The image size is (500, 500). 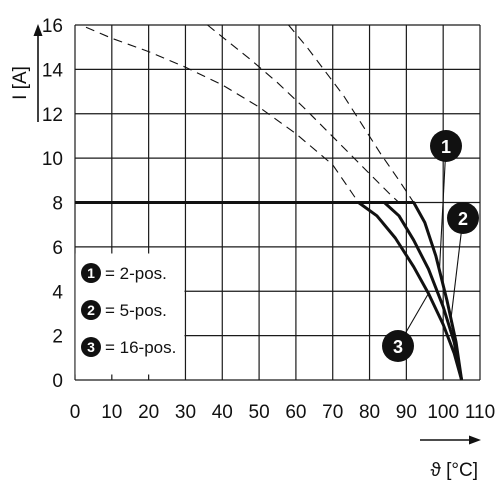 I want to click on x-tick-label: 0, so click(x=75, y=412).